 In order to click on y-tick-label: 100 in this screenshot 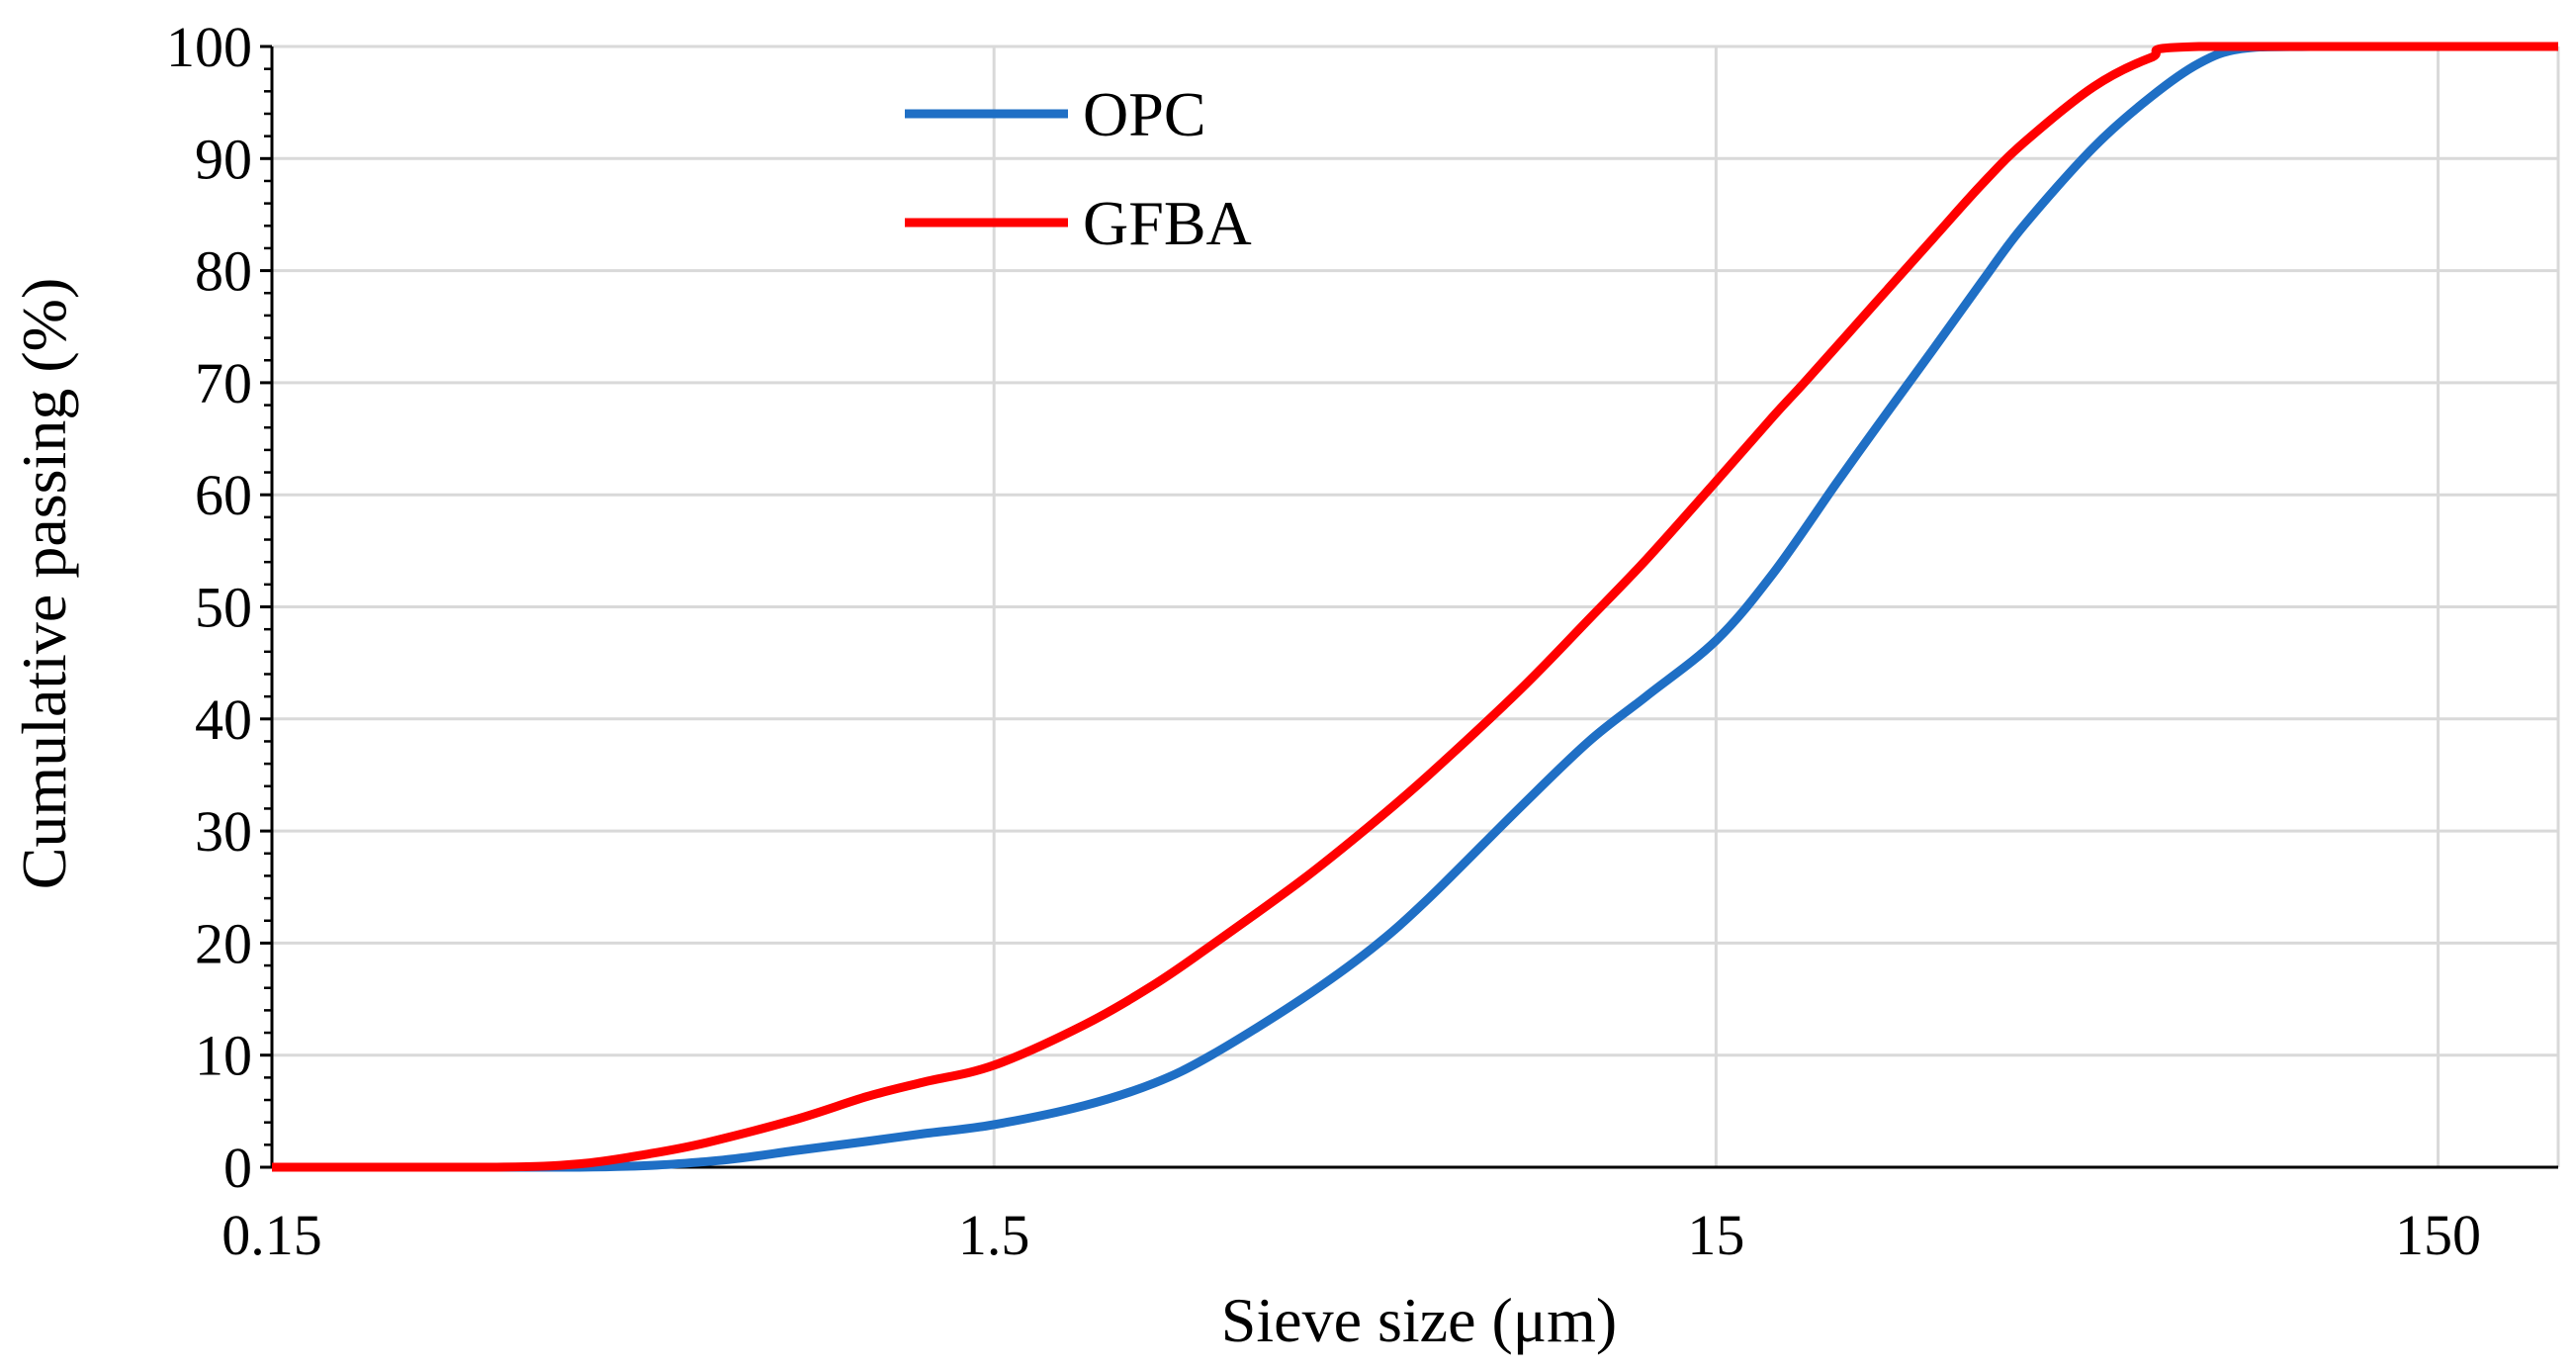, I will do `click(209, 47)`.